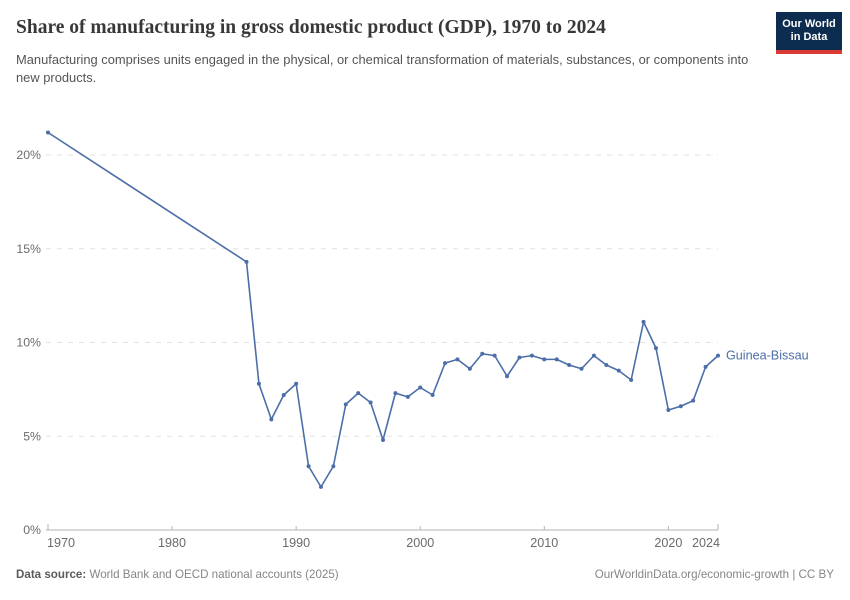  Describe the element at coordinates (668, 543) in the screenshot. I see `x-axis-tick-label: 2020` at that location.